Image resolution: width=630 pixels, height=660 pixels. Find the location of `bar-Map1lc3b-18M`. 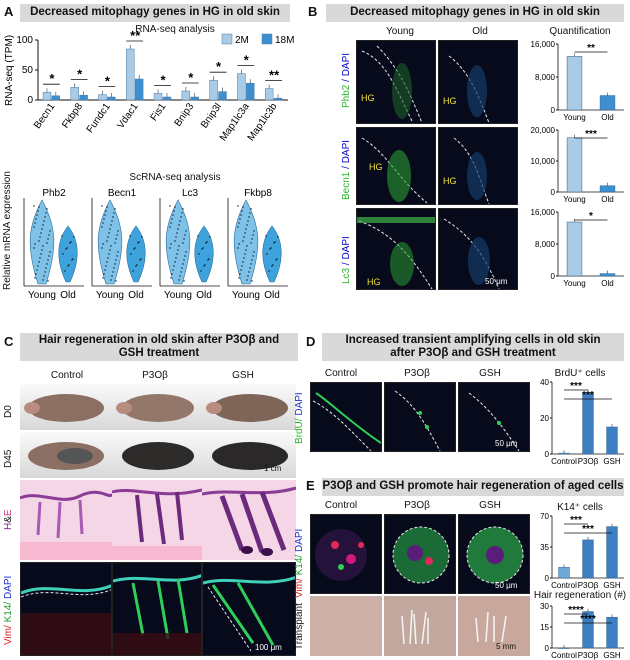

bar-Map1lc3b-18M is located at coordinates (278, 99).